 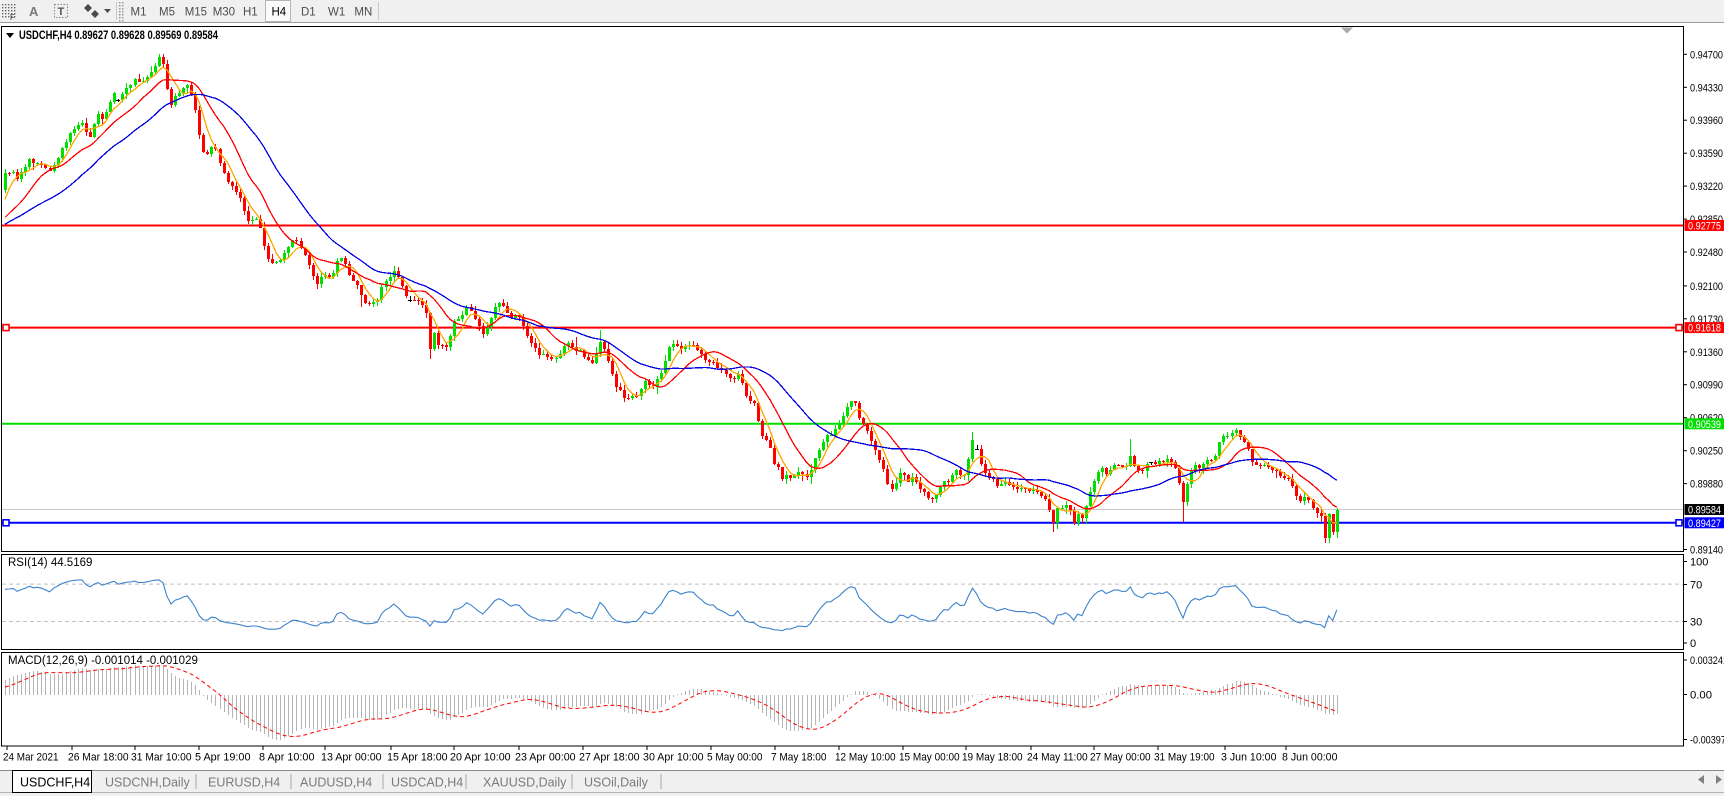 I want to click on svg-text: 24 May 11:00, so click(x=1057, y=758).